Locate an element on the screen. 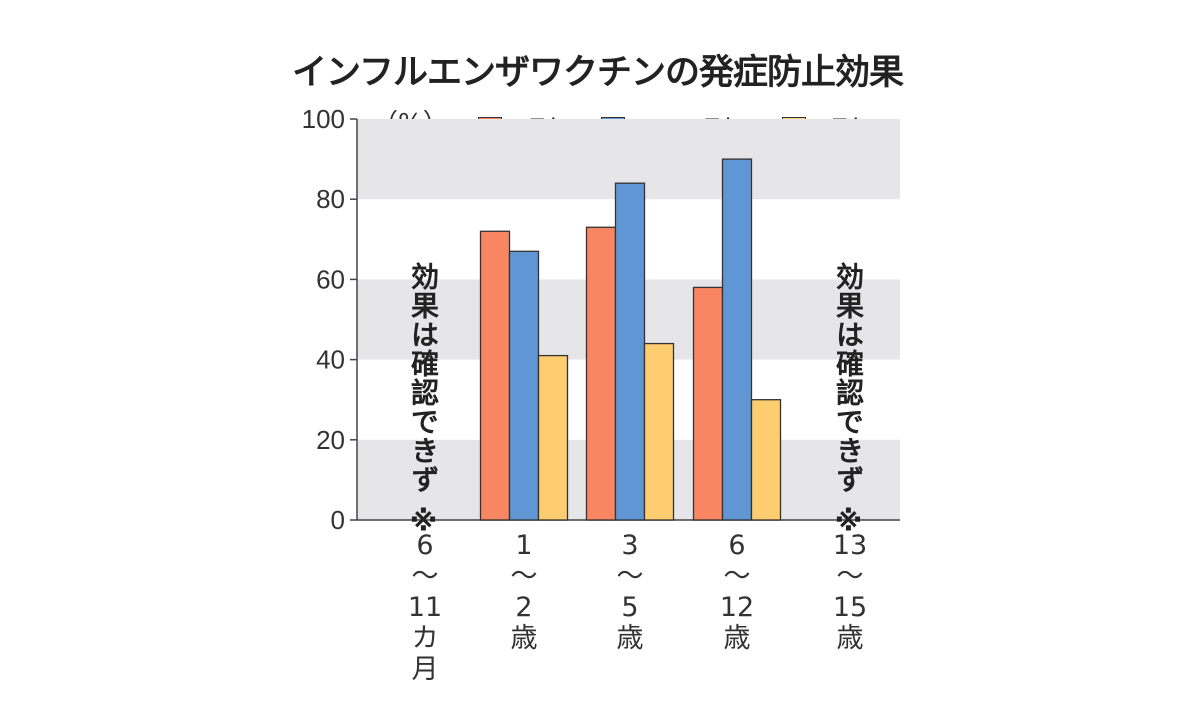 The image size is (1200, 720). y-tick-label: 20 is located at coordinates (330, 440).